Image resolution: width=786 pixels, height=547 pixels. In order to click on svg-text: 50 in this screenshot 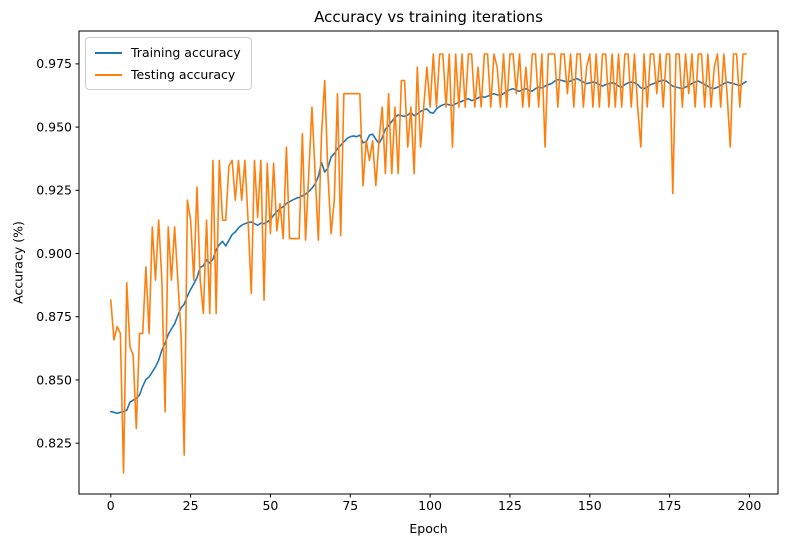, I will do `click(270, 505)`.